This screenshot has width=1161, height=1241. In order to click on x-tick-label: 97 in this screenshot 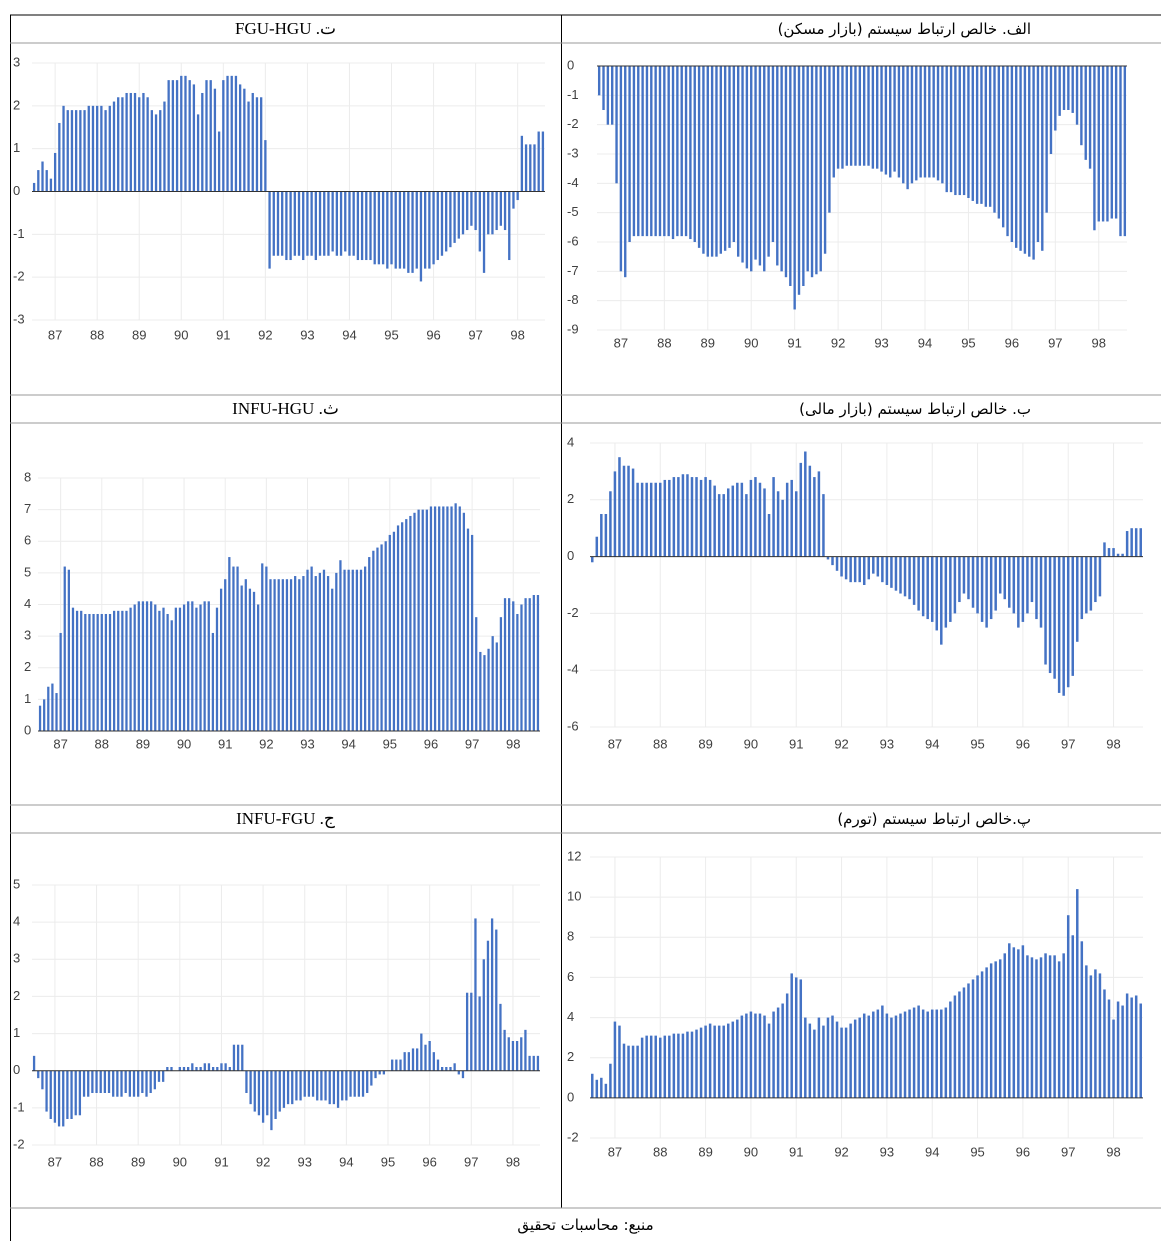, I will do `click(471, 1161)`.